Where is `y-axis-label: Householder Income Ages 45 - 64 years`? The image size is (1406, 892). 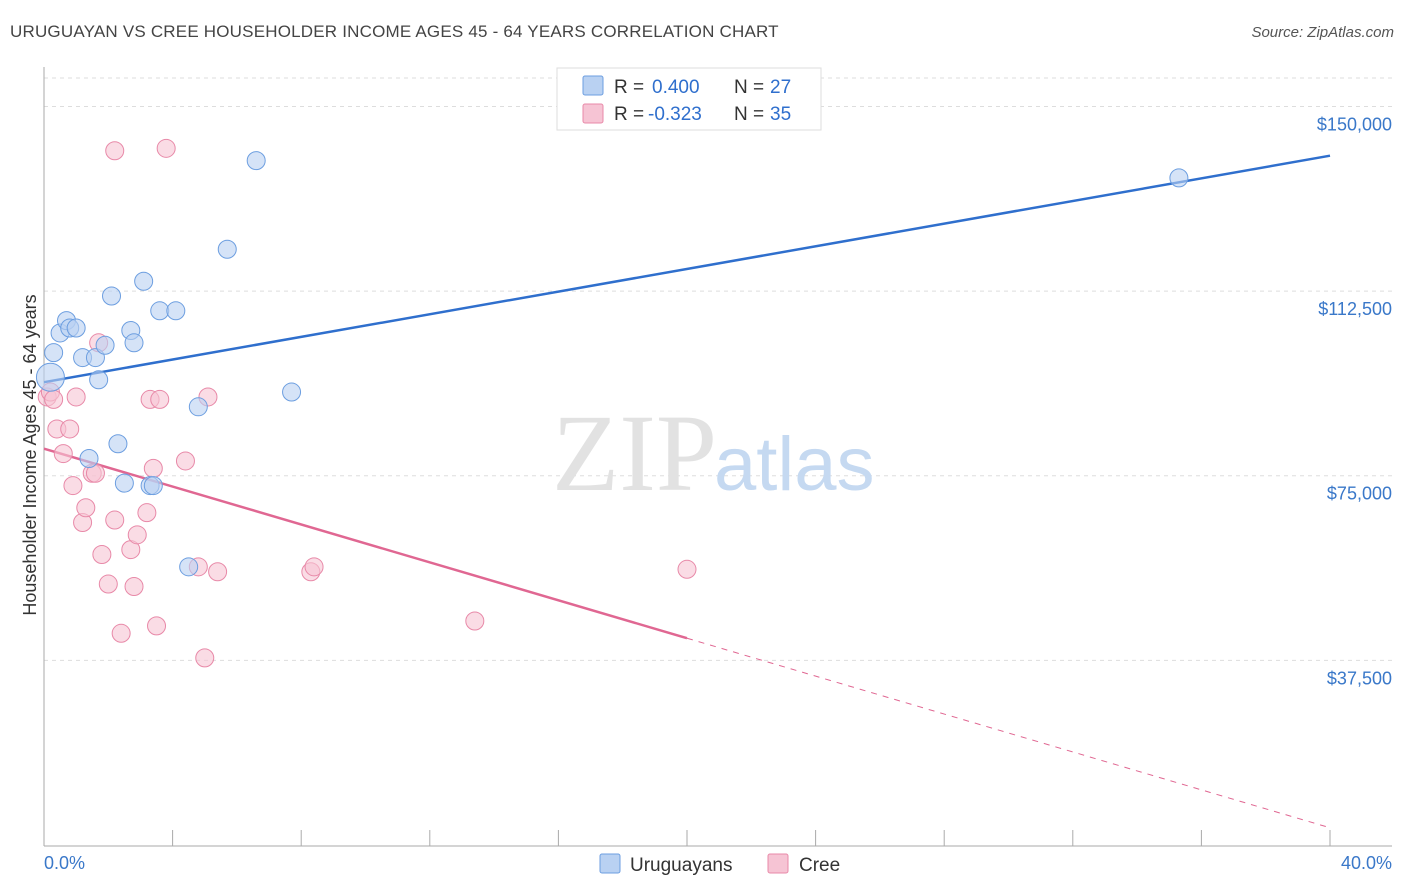 y-axis-label: Householder Income Ages 45 - 64 years is located at coordinates (30, 454).